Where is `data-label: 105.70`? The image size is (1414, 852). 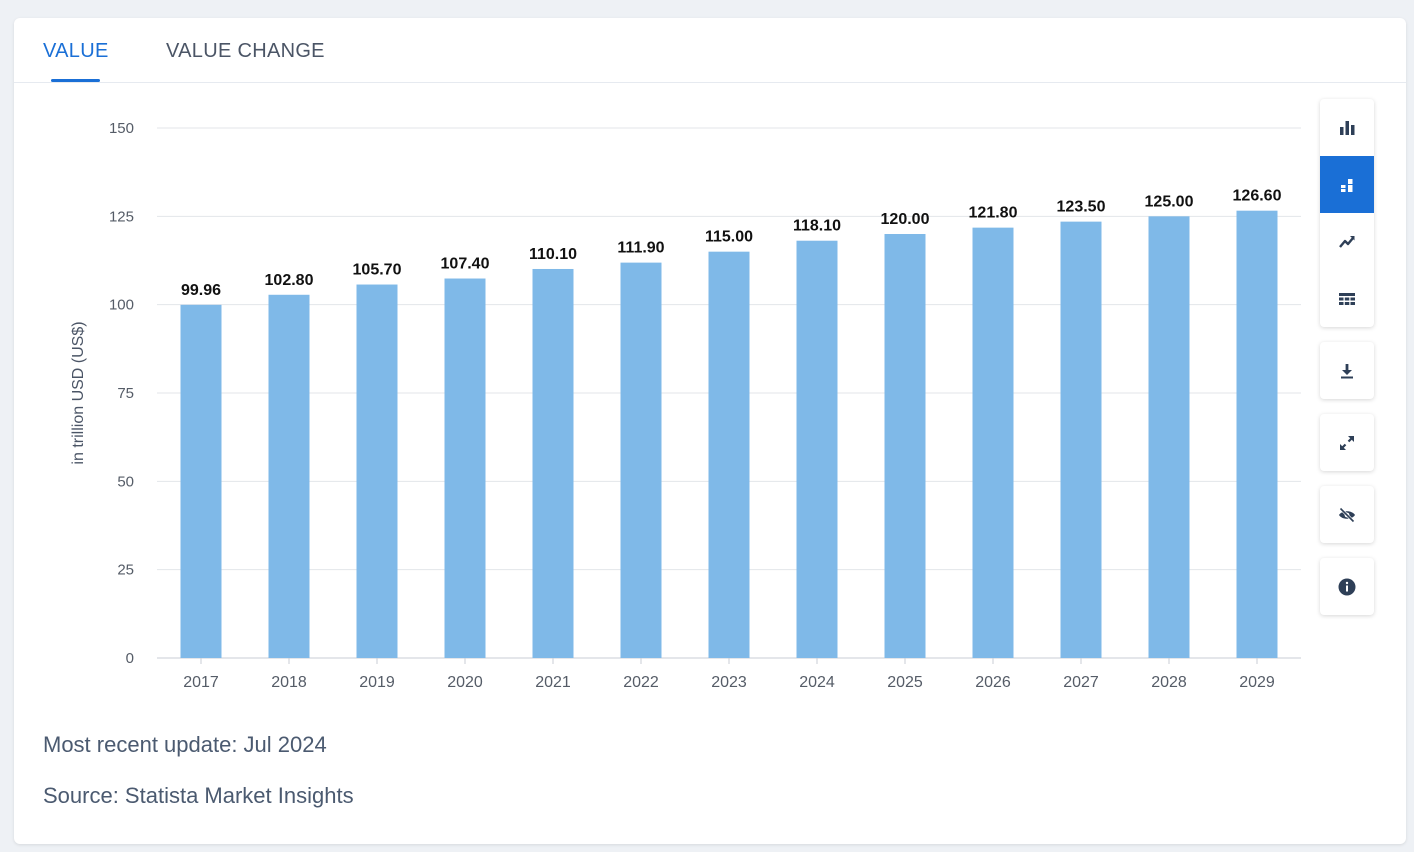
data-label: 105.70 is located at coordinates (377, 270).